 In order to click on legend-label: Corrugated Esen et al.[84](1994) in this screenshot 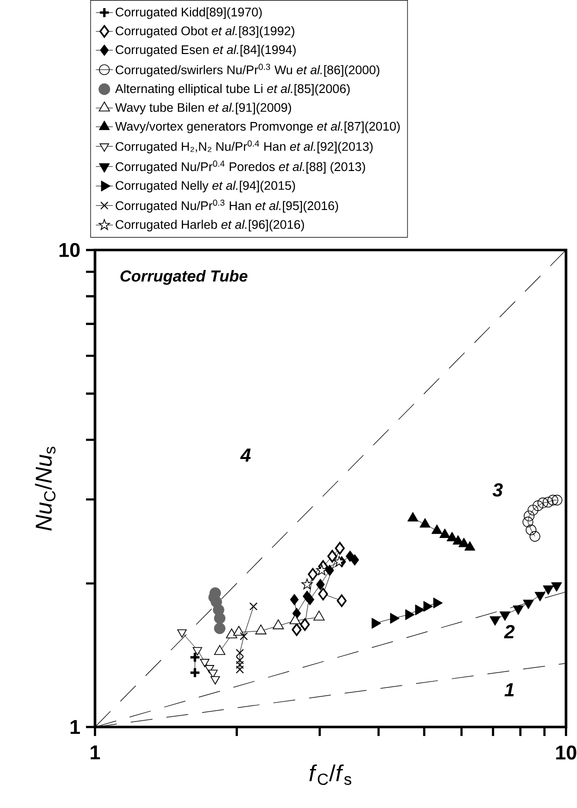, I will do `click(206, 50)`.